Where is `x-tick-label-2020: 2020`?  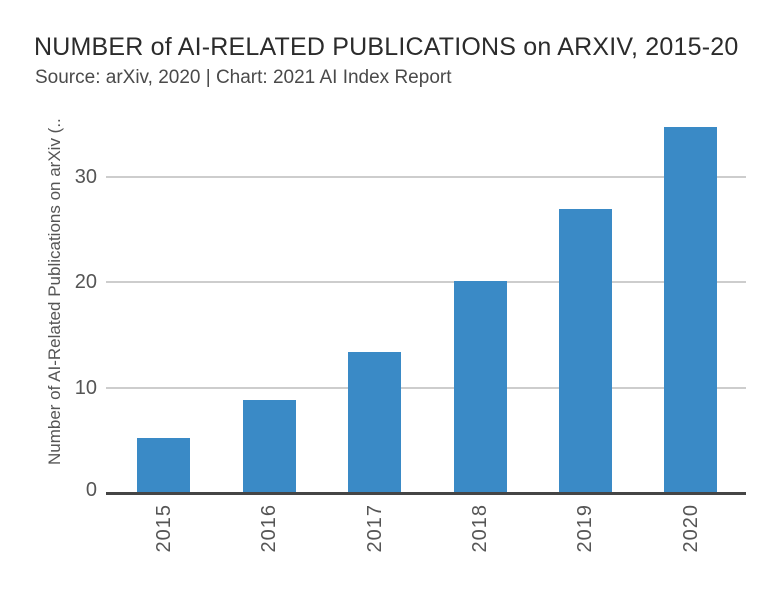
x-tick-label-2020: 2020 is located at coordinates (690, 528).